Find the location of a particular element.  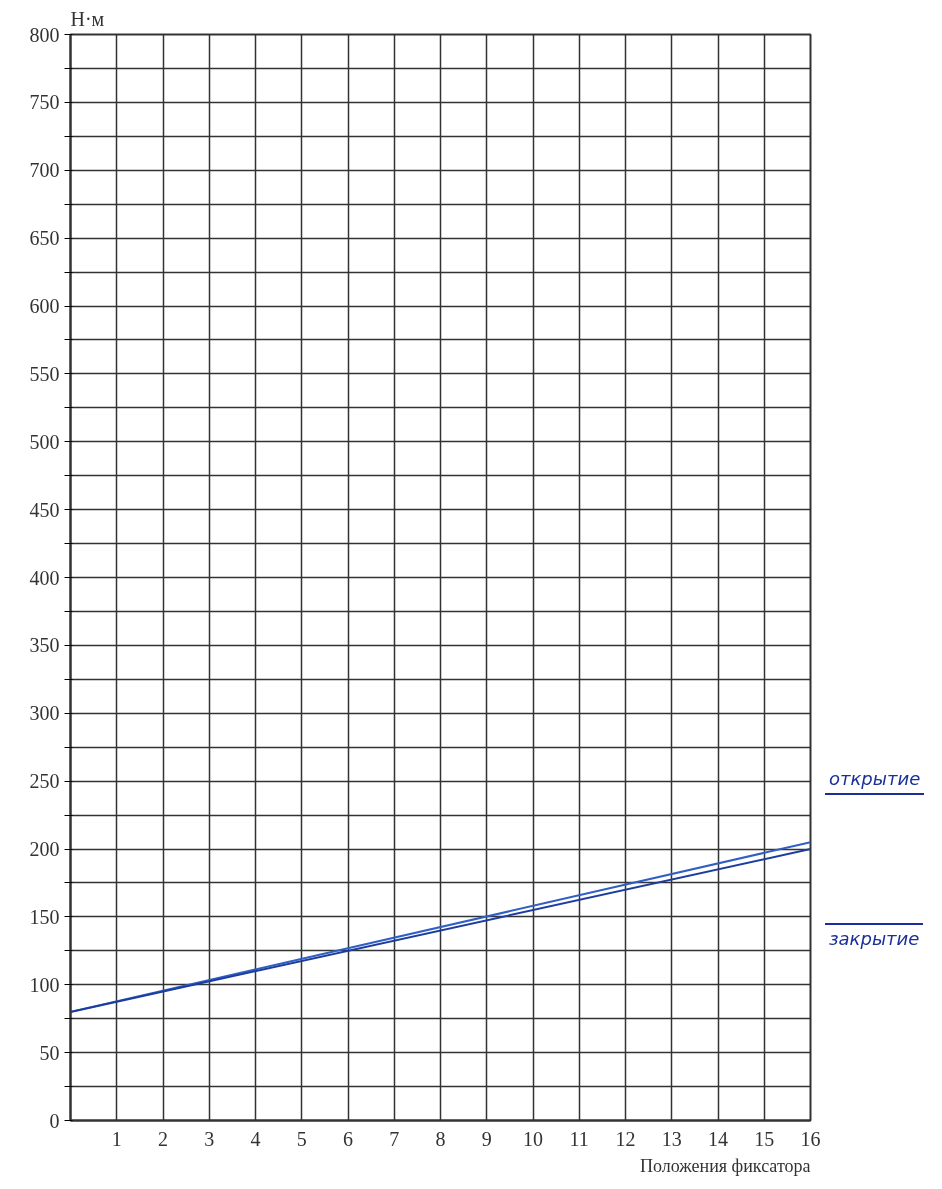

x-tick-label: 16 is located at coordinates (810, 1138).